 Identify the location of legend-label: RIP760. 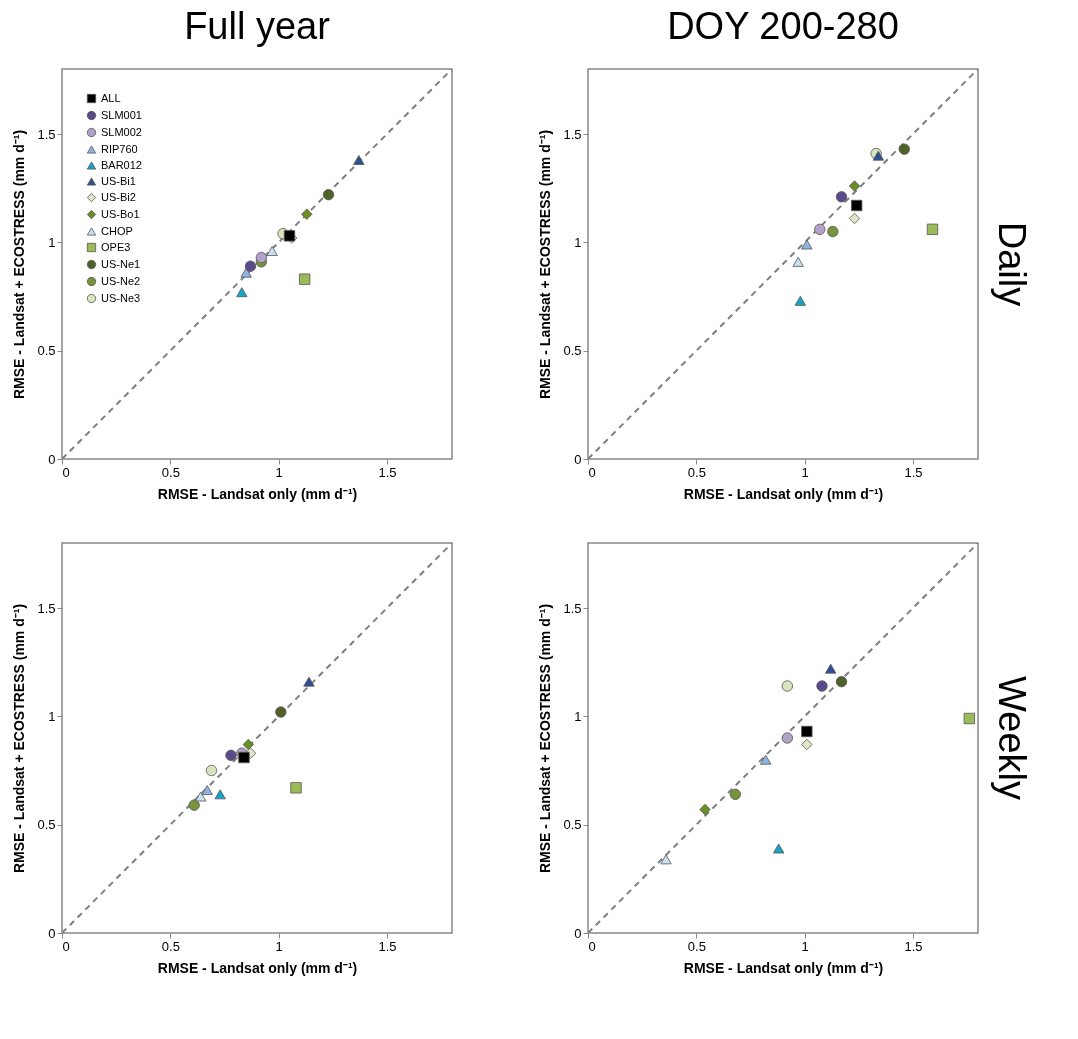
(119, 148).